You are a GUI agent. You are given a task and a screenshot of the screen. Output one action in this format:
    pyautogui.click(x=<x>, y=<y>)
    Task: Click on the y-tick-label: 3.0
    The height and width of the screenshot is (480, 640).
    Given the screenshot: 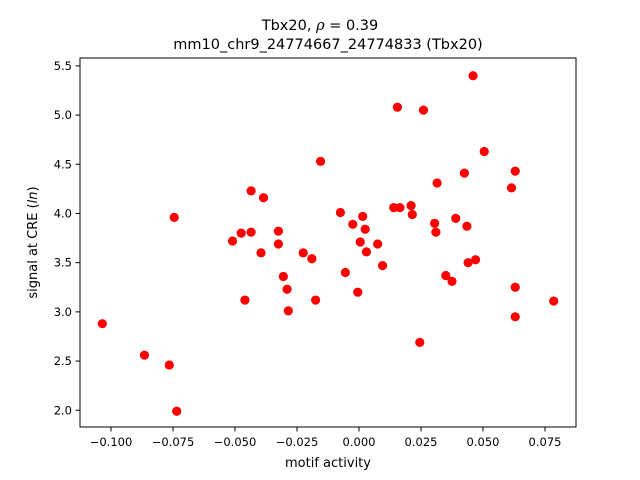 What is the action you would take?
    pyautogui.click(x=63, y=312)
    